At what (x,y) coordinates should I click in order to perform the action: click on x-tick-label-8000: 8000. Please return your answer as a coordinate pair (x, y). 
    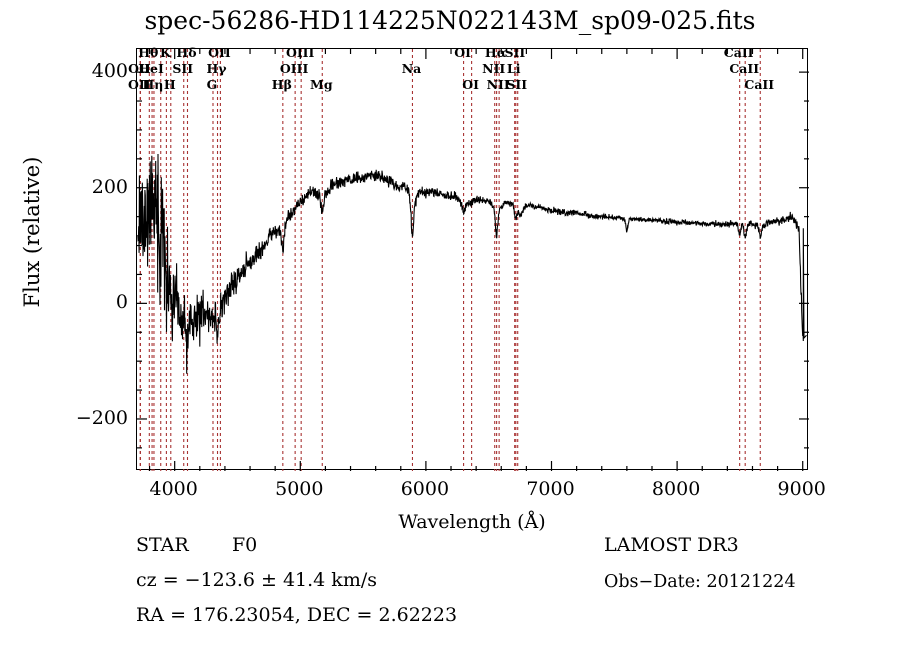
    Looking at the image, I should click on (676, 489).